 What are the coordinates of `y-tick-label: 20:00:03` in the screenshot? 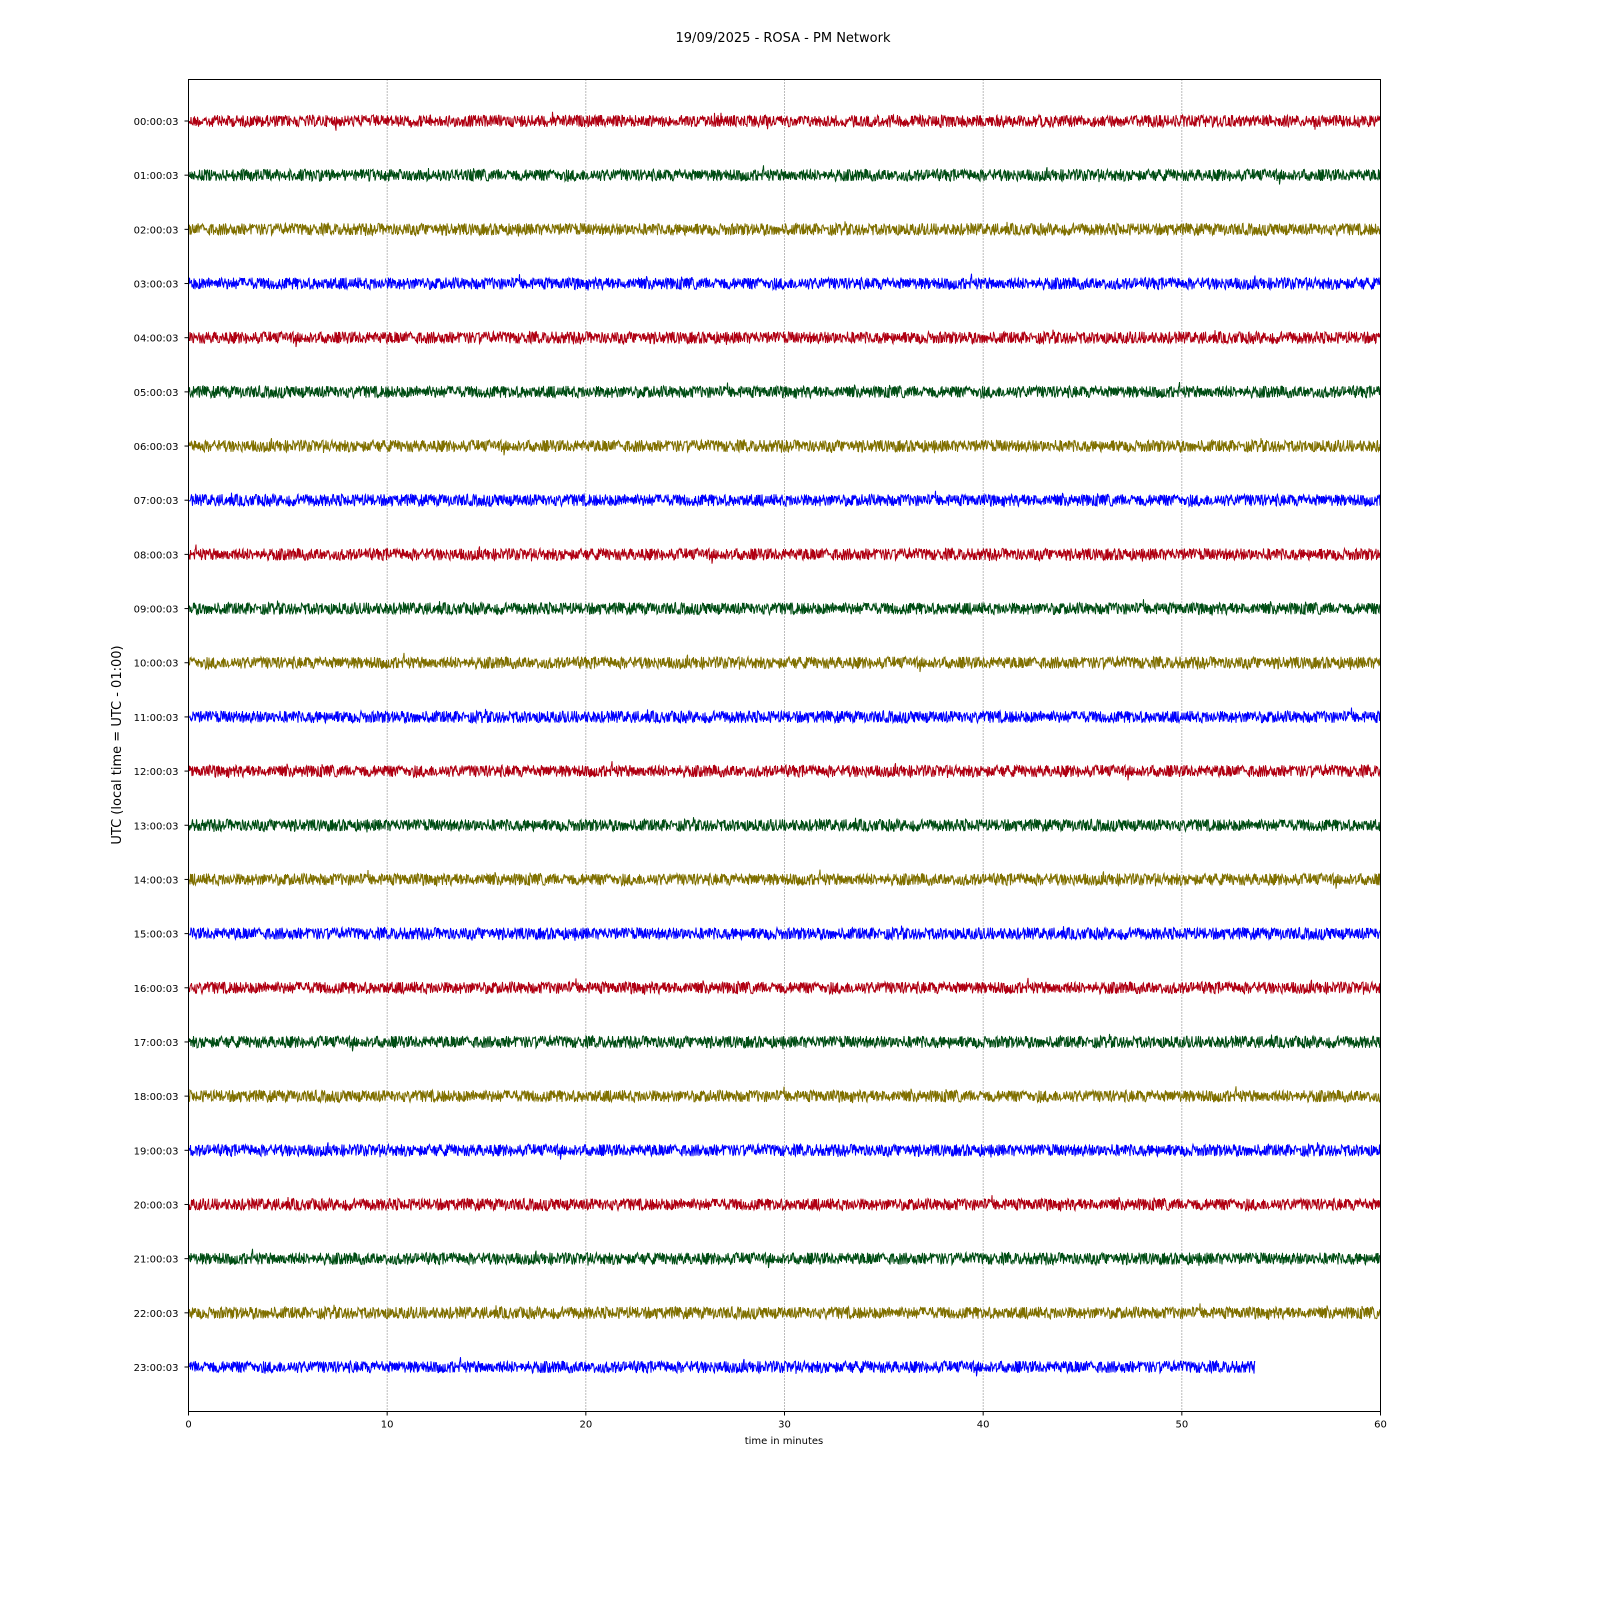 It's located at (156, 1205).